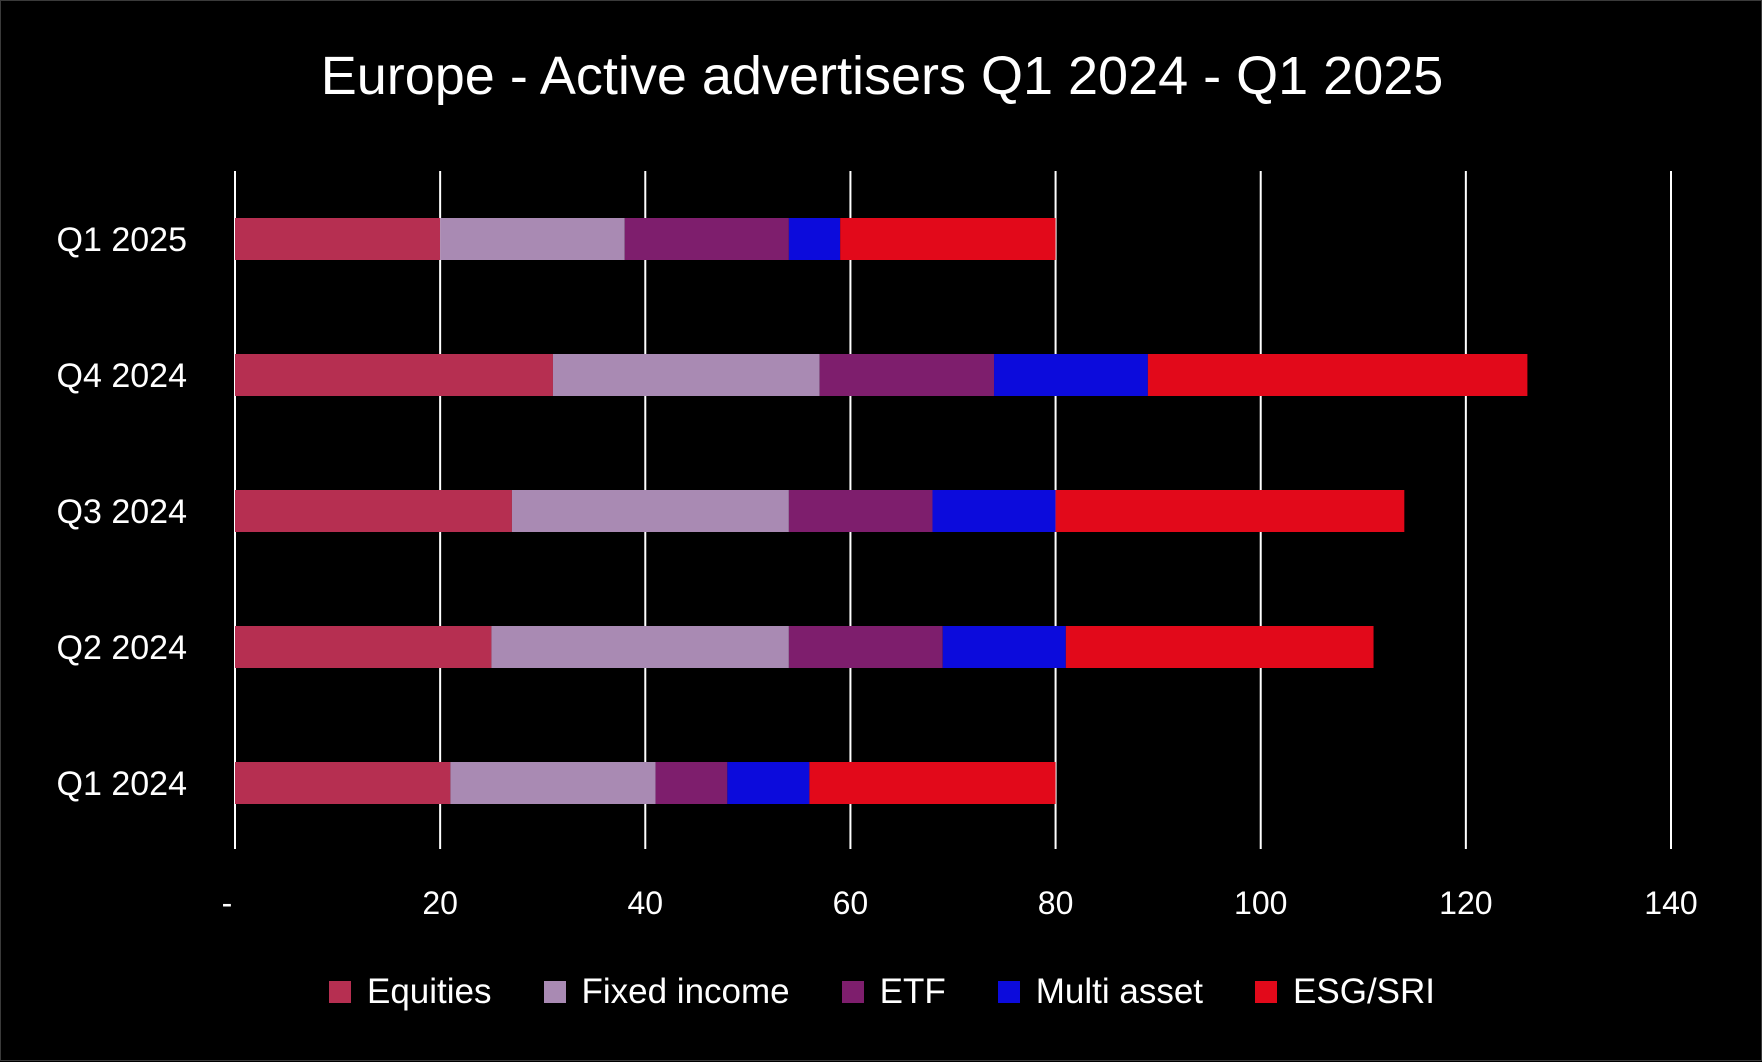 The width and height of the screenshot is (1762, 1062). I want to click on bar-multi-asset-q3-2024, so click(994, 511).